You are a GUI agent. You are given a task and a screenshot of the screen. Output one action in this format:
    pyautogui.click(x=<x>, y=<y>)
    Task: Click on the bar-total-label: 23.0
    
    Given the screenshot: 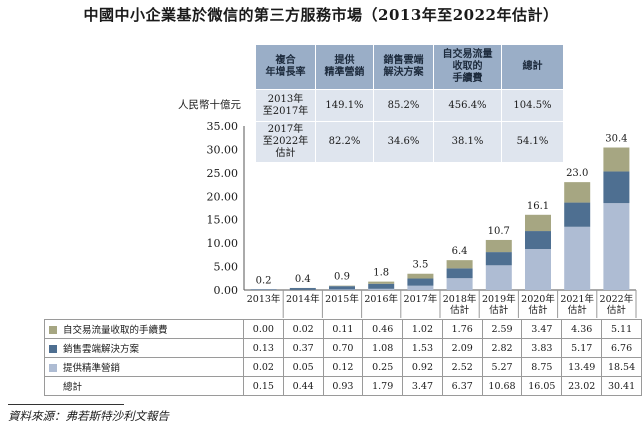 What is the action you would take?
    pyautogui.click(x=577, y=173)
    